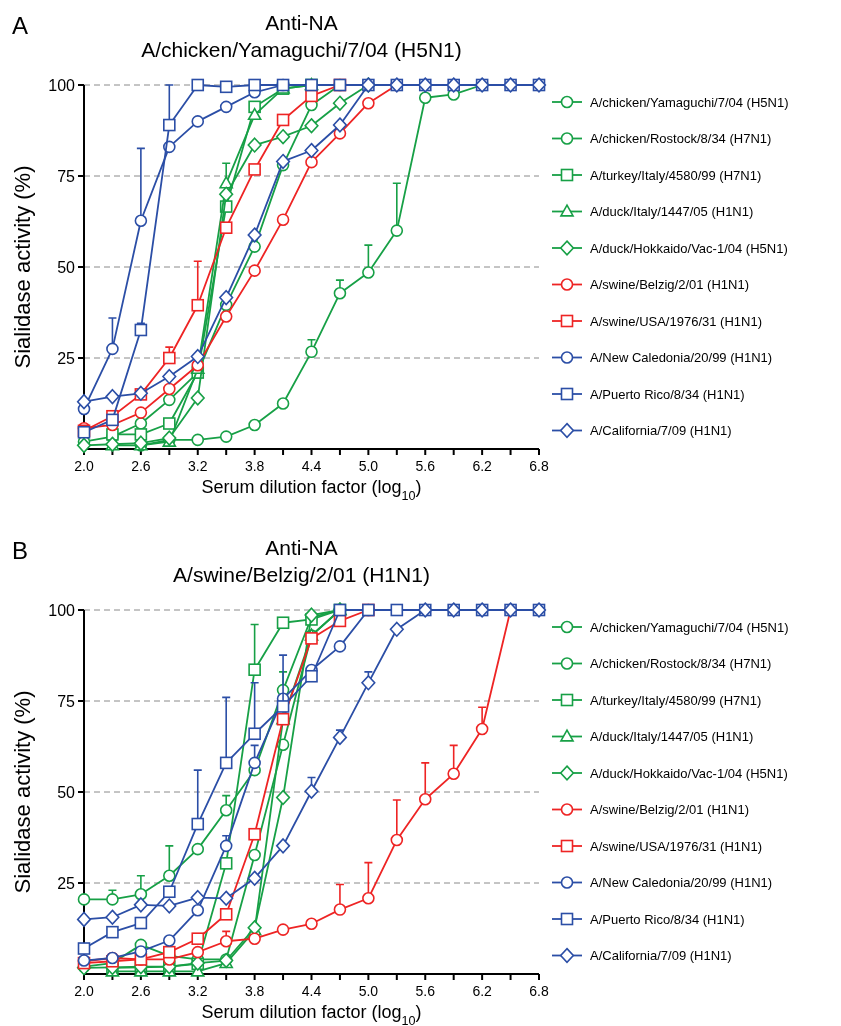  What do you see at coordinates (20, 550) in the screenshot?
I see `text: B` at bounding box center [20, 550].